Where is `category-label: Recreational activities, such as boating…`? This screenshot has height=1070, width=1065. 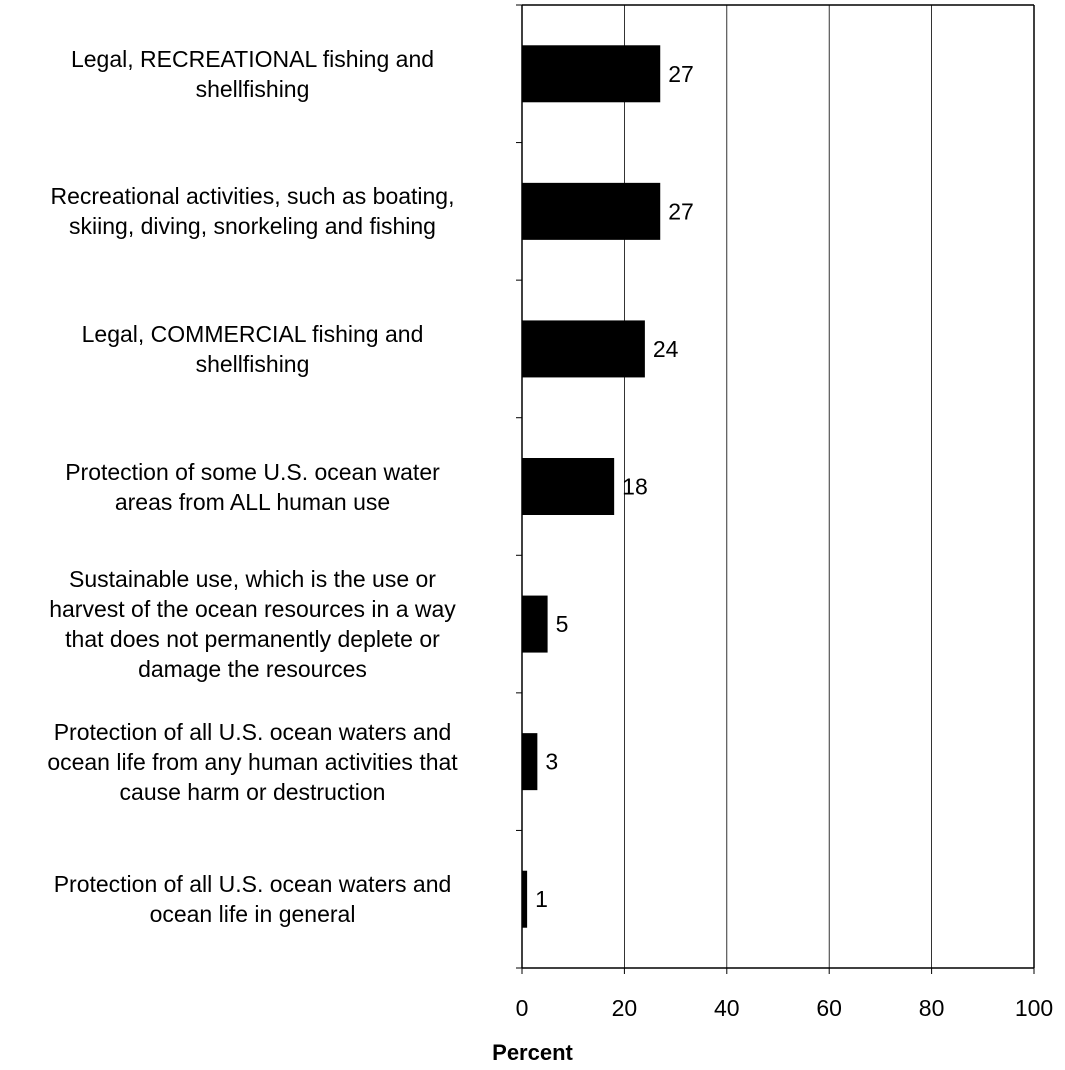 category-label: Recreational activities, such as boating… is located at coordinates (252, 211).